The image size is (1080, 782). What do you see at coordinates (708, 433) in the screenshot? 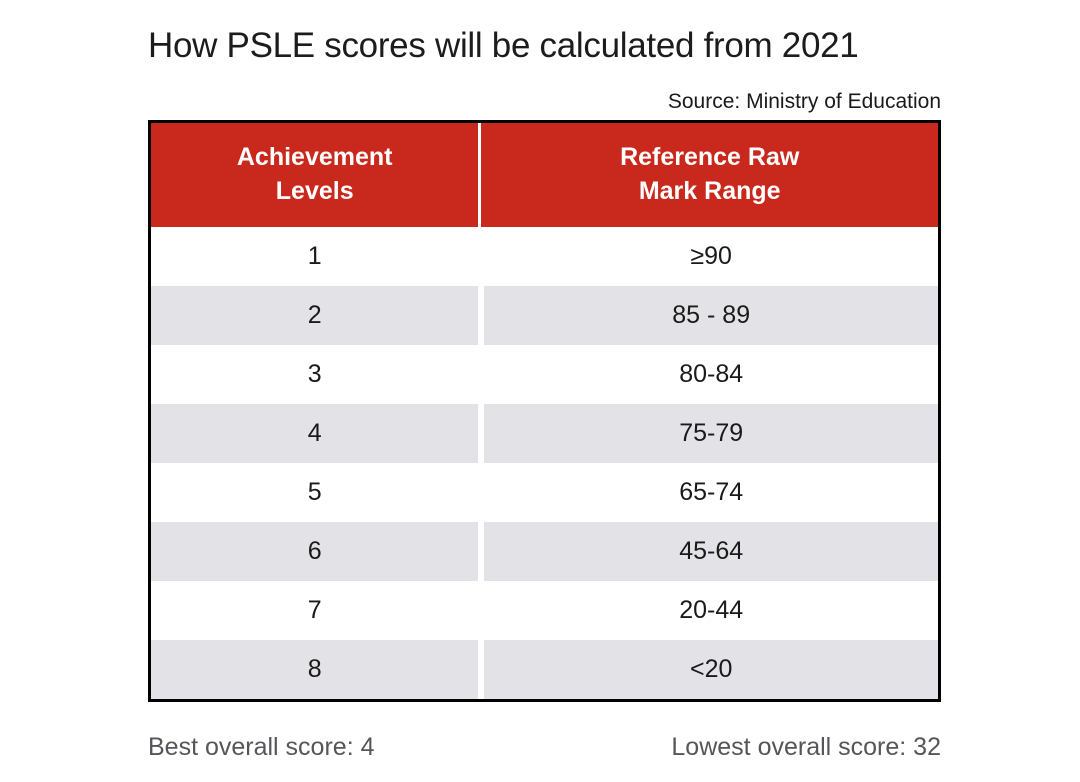
I see `cell-mark-range: 75-79` at bounding box center [708, 433].